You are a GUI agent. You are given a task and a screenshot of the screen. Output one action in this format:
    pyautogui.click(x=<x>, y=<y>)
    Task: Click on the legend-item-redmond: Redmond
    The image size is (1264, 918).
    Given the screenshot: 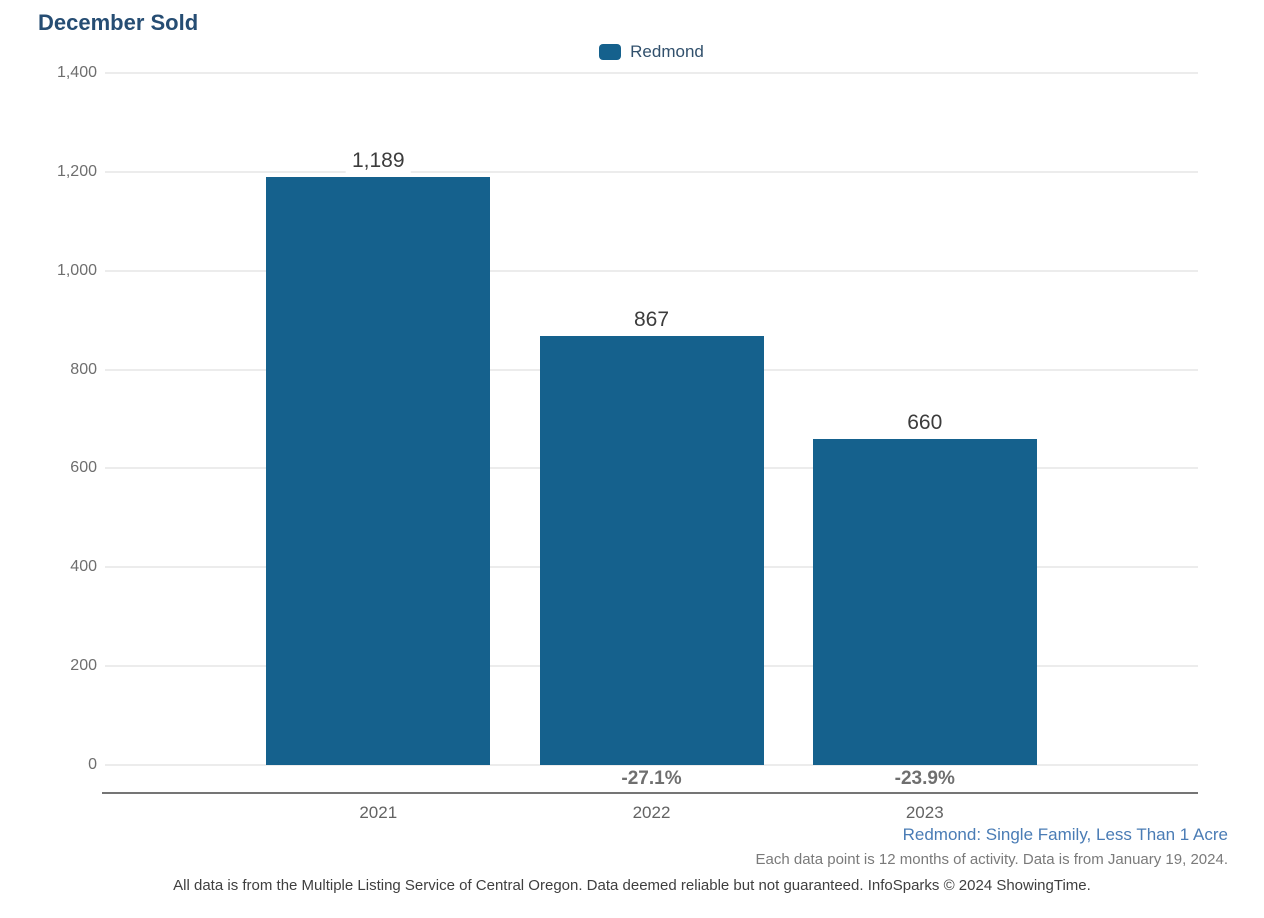 What is the action you would take?
    pyautogui.click(x=651, y=52)
    